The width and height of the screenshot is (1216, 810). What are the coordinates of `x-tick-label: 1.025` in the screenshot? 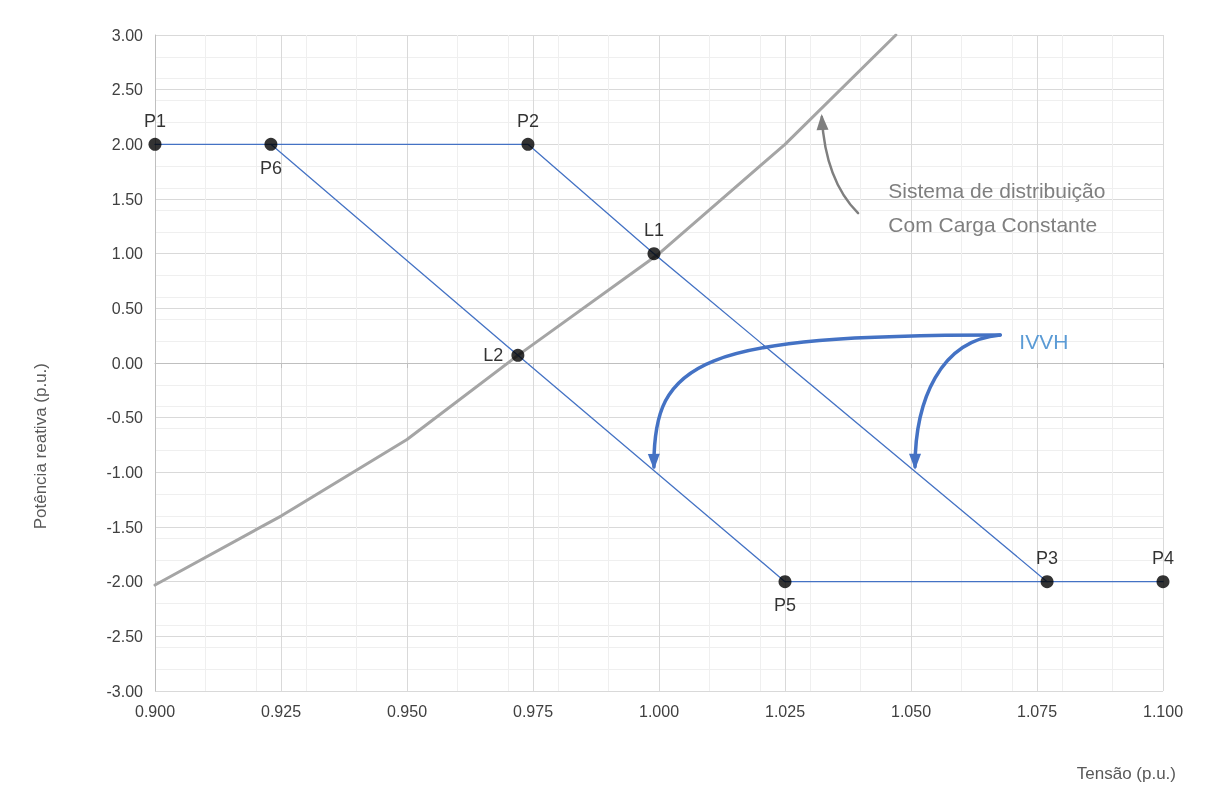 It's located at (785, 711).